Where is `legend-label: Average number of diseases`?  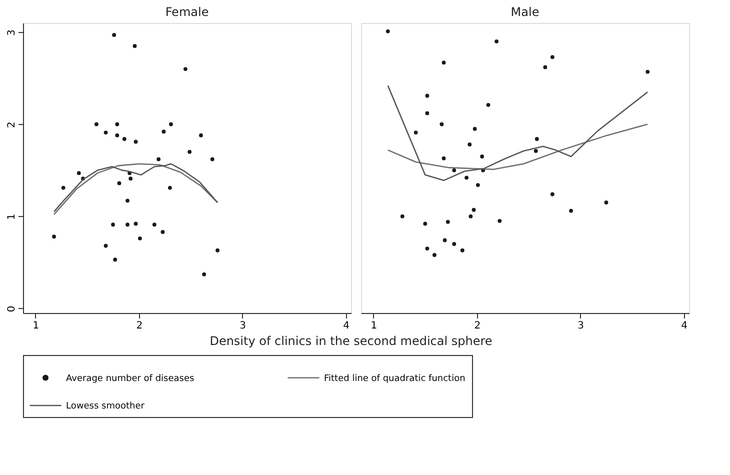
legend-label: Average number of diseases is located at coordinates (130, 379).